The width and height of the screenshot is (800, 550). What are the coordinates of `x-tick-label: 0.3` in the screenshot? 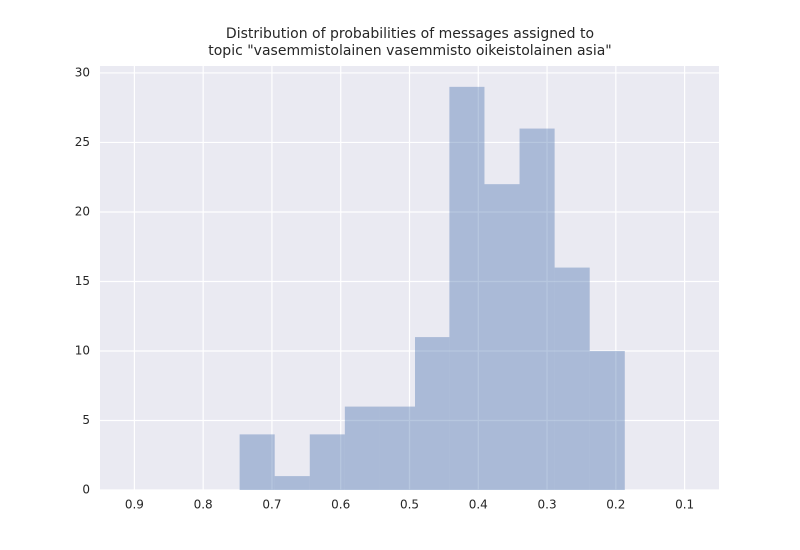 It's located at (547, 505).